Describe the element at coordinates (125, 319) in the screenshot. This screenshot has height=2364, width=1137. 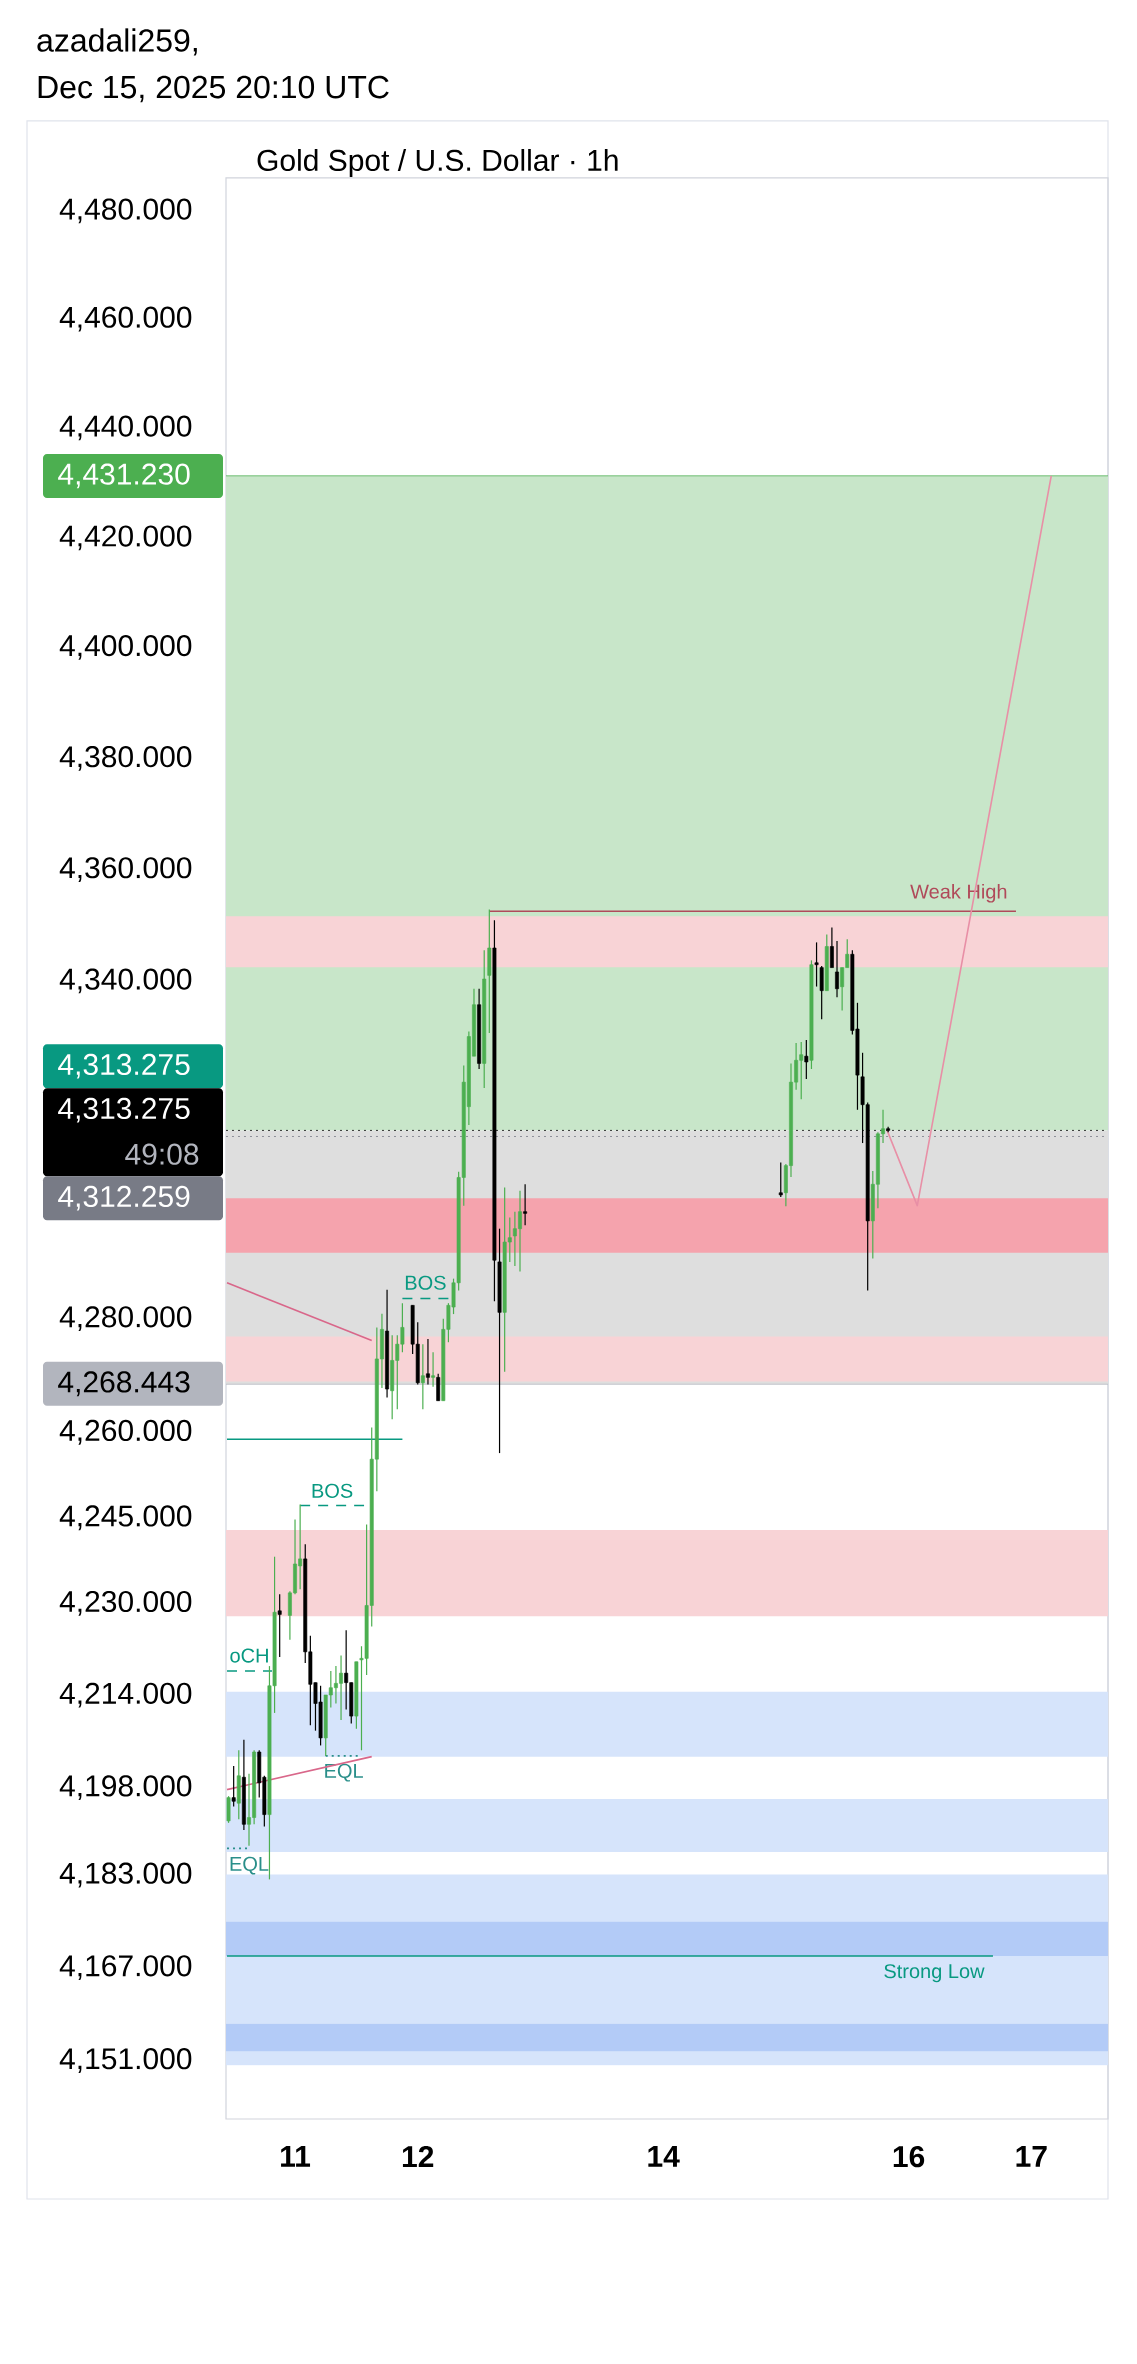
I see `y-tick-label: 4,460.000` at that location.